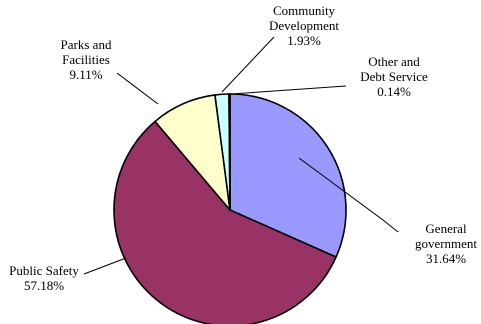 The image size is (481, 324). I want to click on slice-name-line: Facilities, so click(86, 59).